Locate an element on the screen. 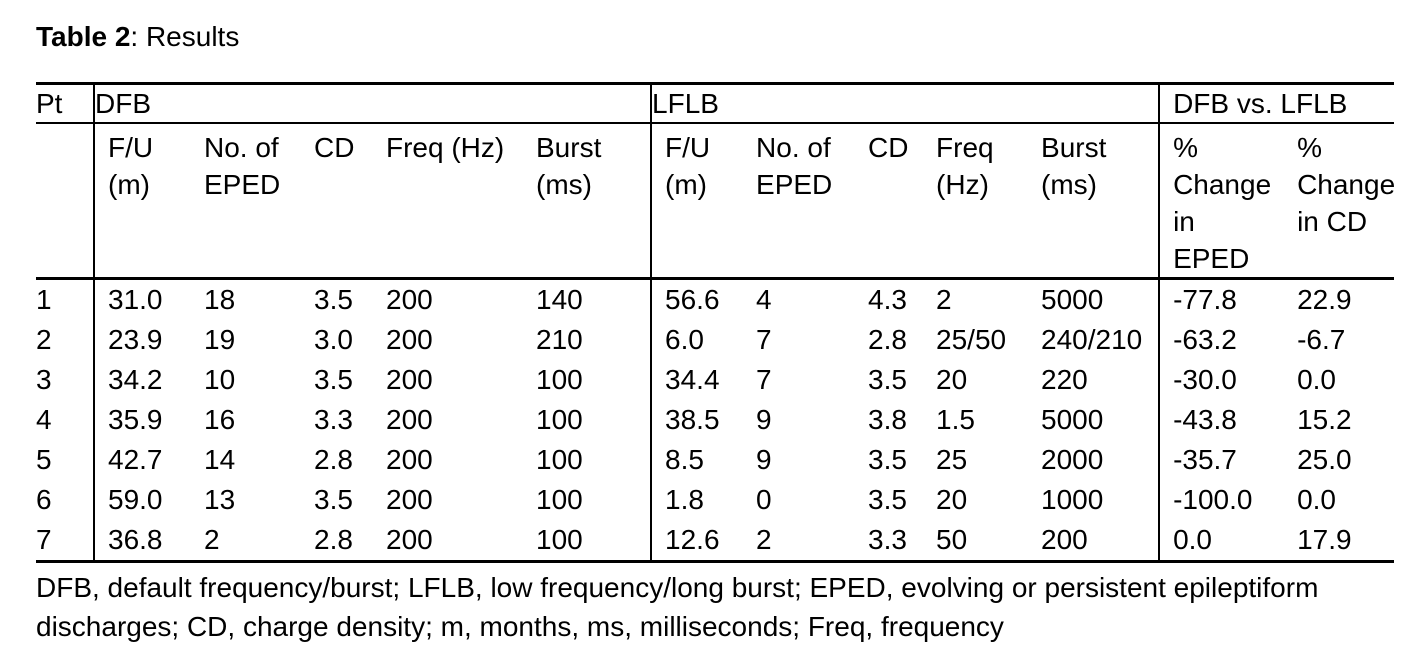 The width and height of the screenshot is (1421, 667). sub-header-change-cd: % Change in CD is located at coordinates (1339, 201).